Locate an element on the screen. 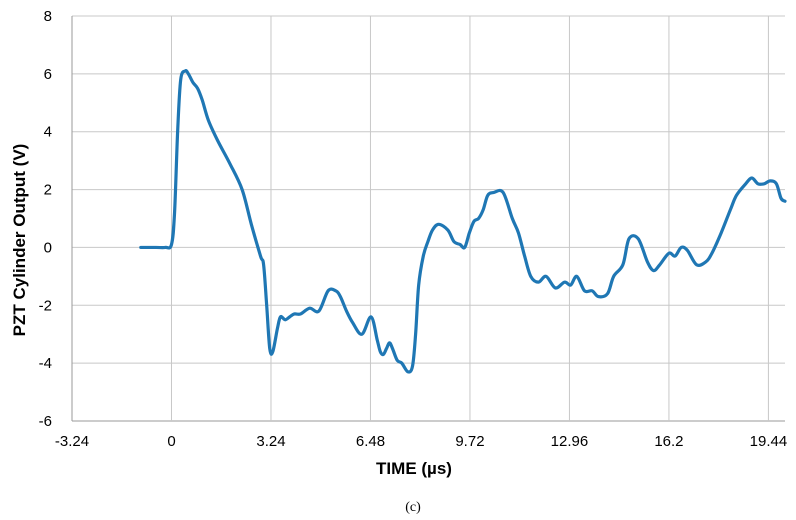  y-tick-label: 8 is located at coordinates (48, 16).